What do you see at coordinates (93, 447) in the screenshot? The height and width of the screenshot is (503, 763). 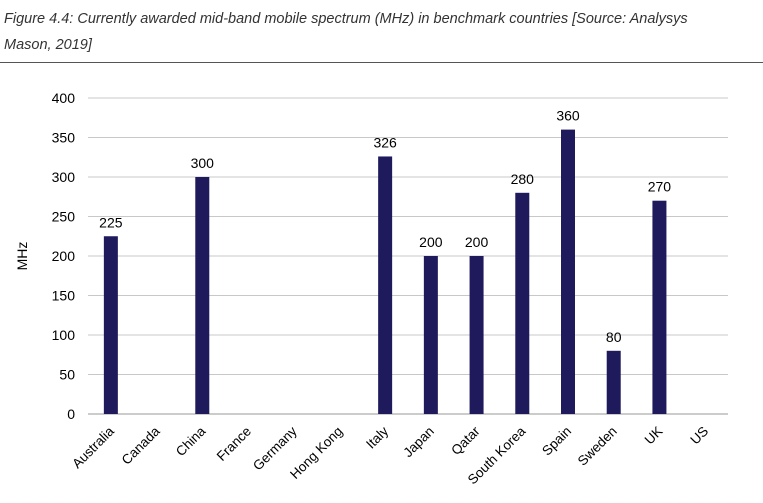 I see `x-tick-label: Australia` at bounding box center [93, 447].